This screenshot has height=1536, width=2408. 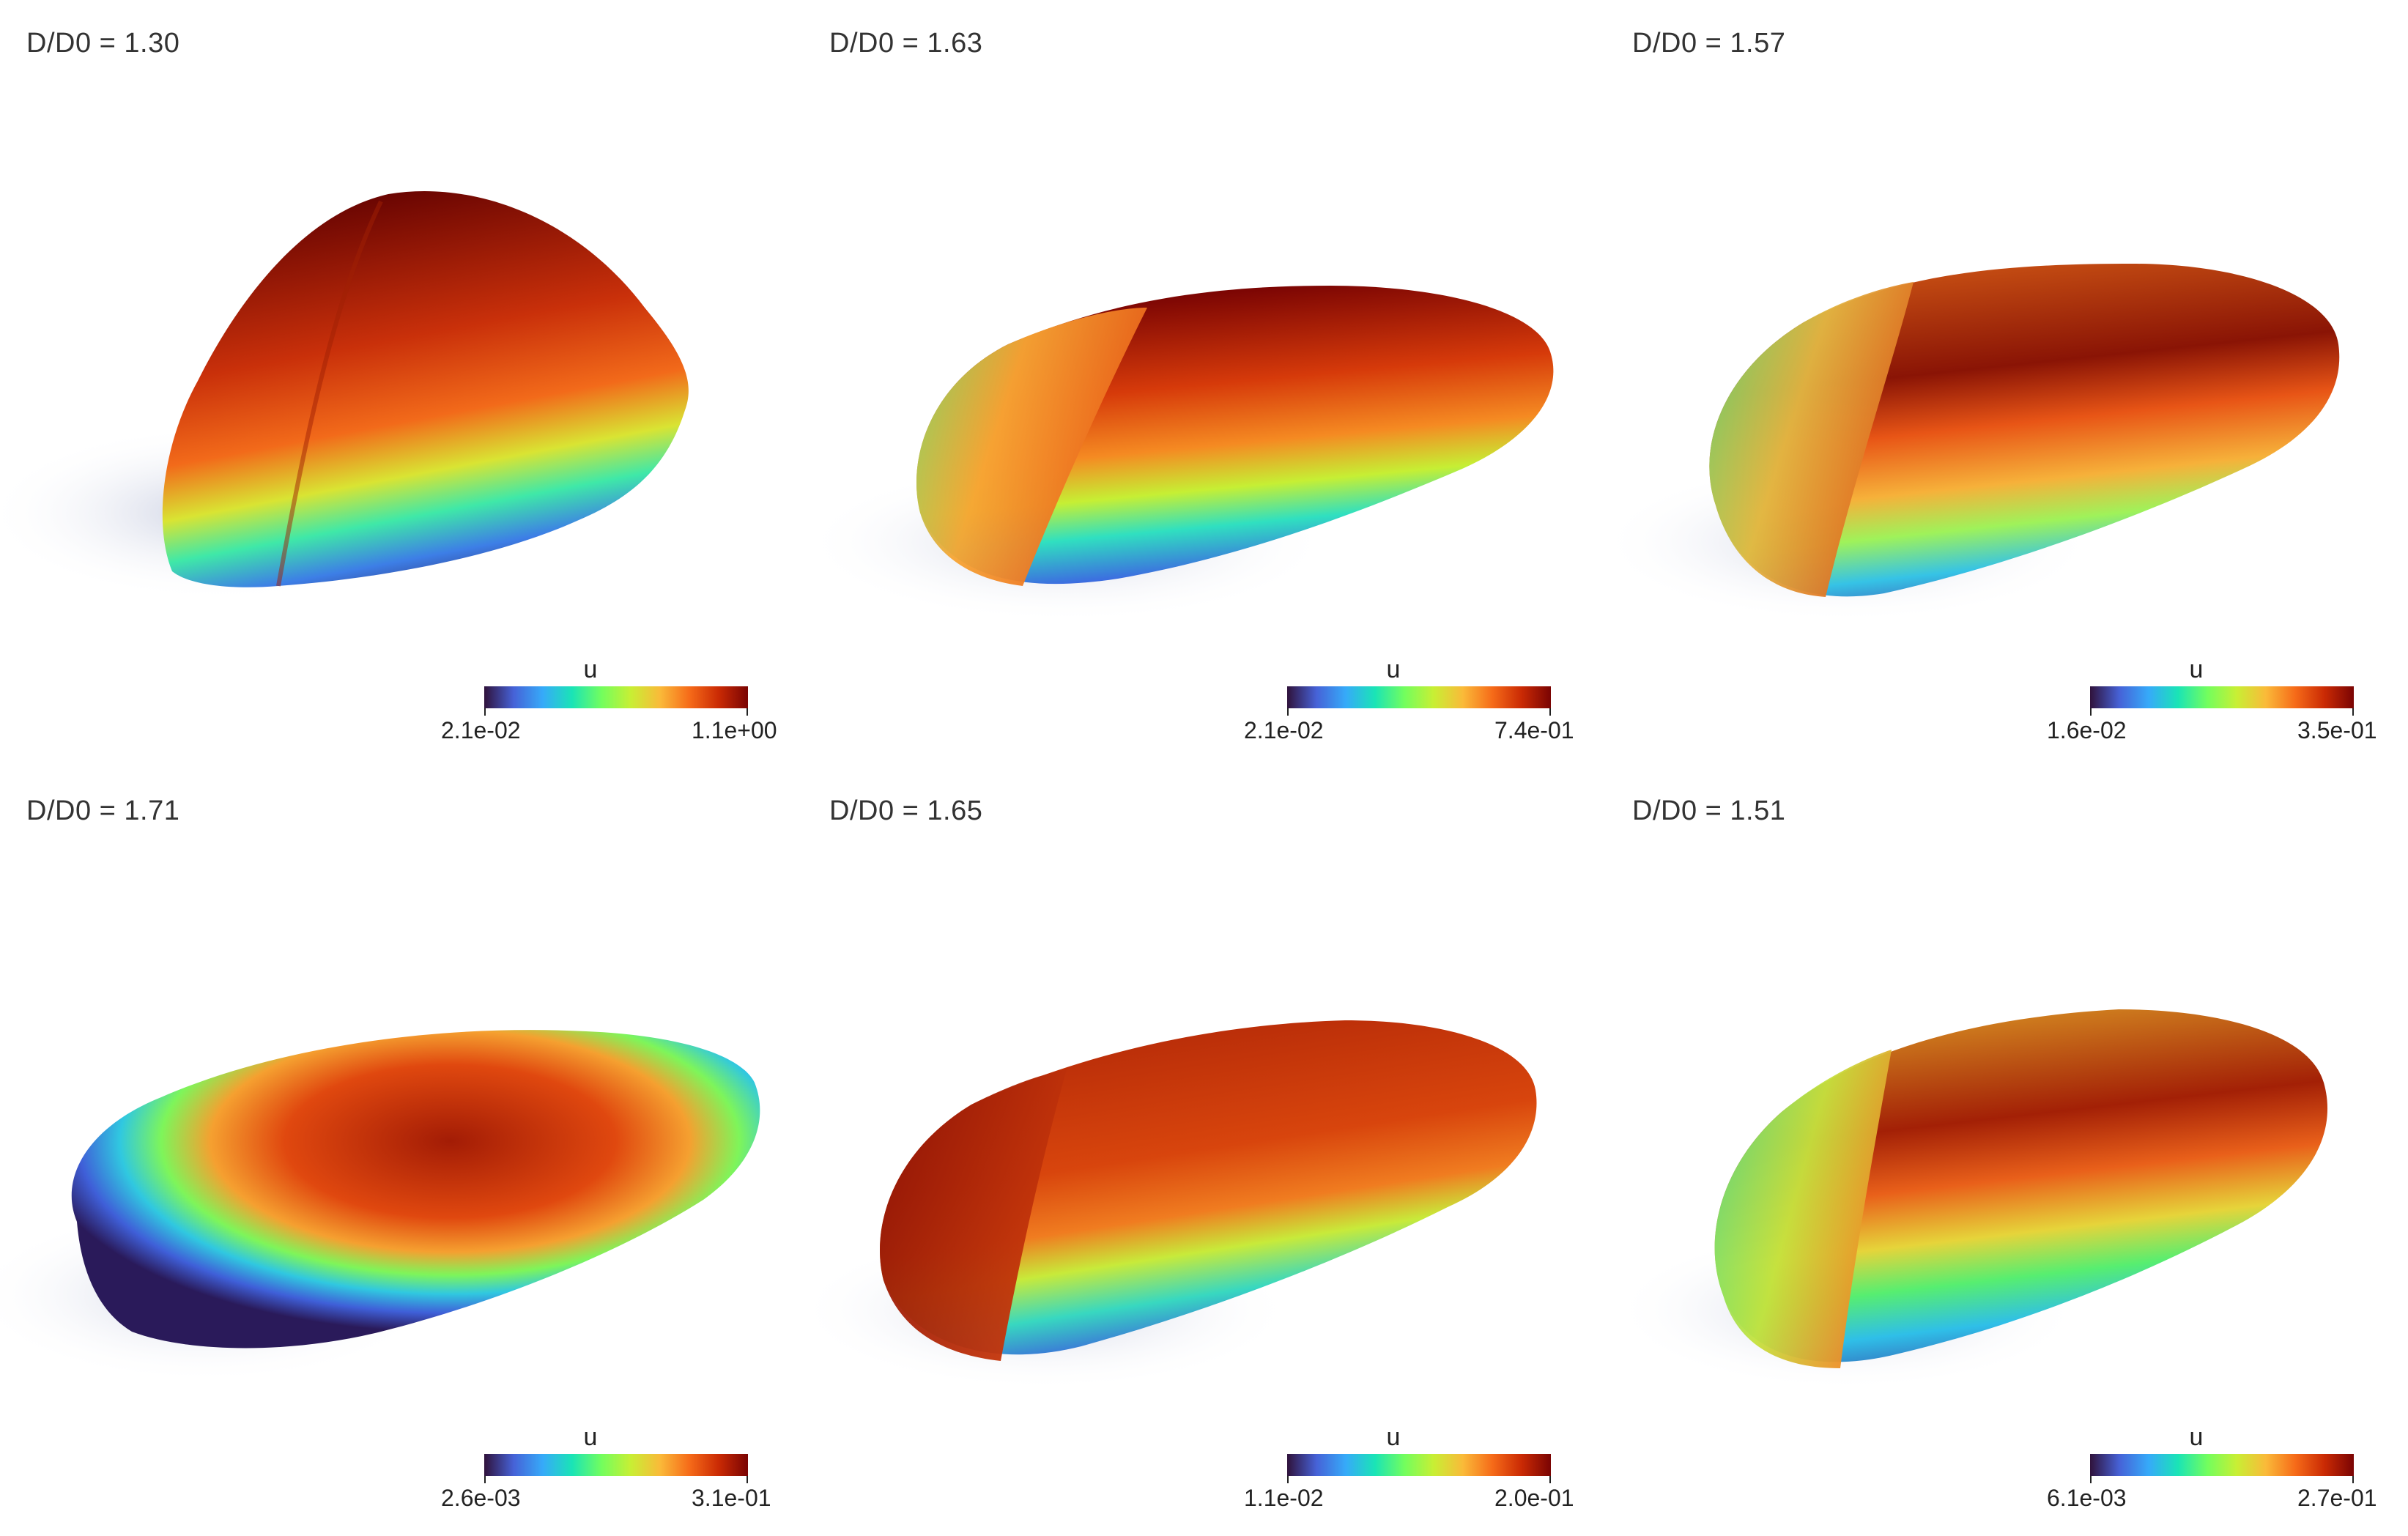 What do you see at coordinates (2087, 1498) in the screenshot?
I see `colorbar-min: 6.1e-03` at bounding box center [2087, 1498].